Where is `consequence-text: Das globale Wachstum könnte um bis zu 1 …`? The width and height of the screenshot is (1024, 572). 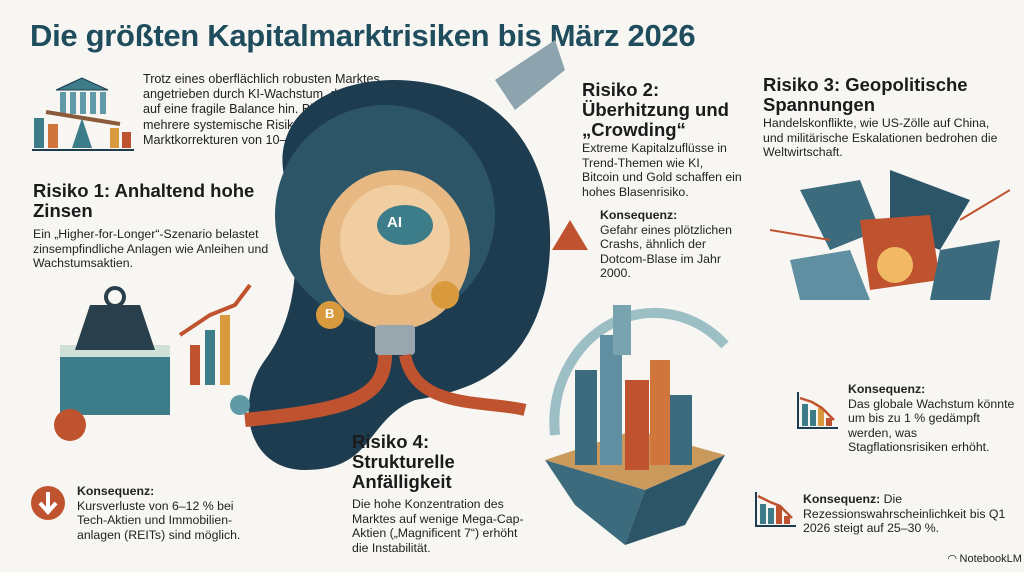
consequence-text: Das globale Wachstum könnte um bis zu 1 … is located at coordinates (931, 425).